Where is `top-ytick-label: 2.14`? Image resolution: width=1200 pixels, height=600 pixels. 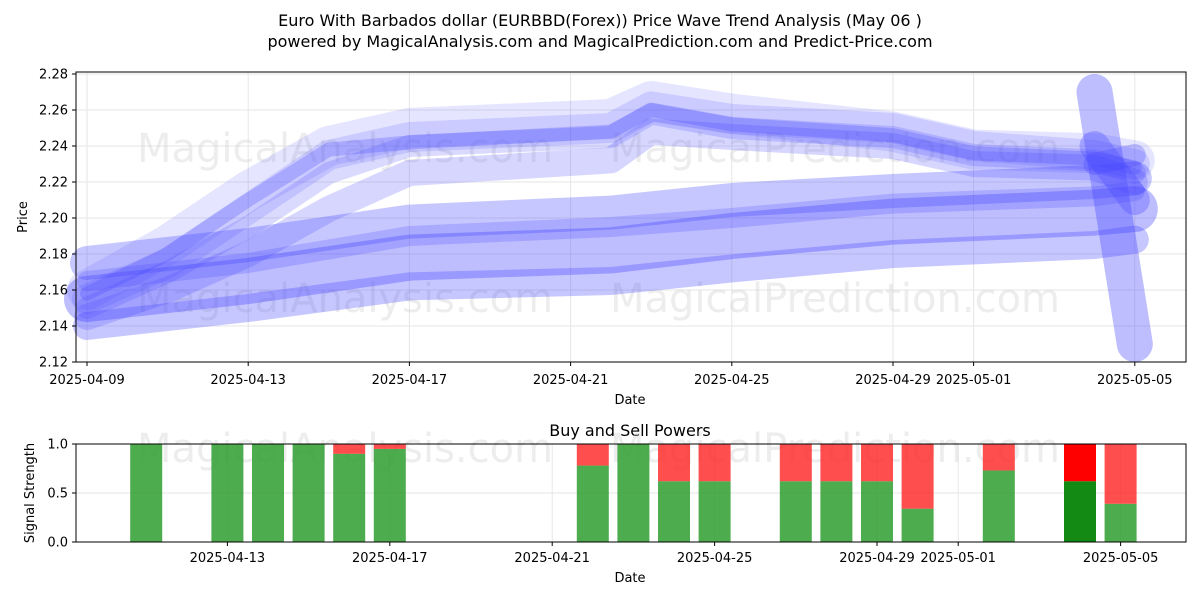 top-ytick-label: 2.14 is located at coordinates (53, 327).